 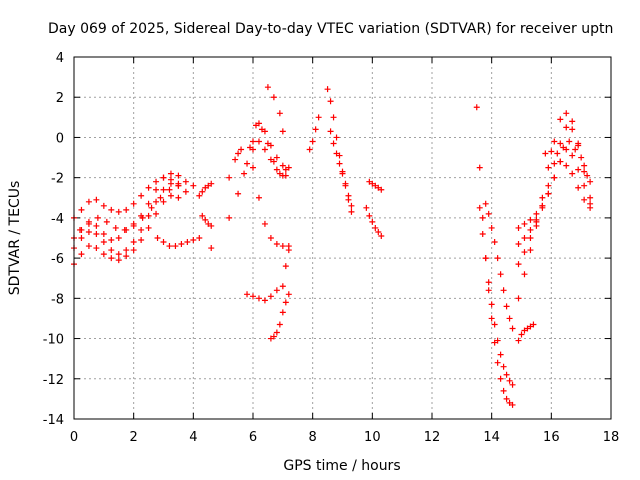 What do you see at coordinates (53, 420) in the screenshot?
I see `y-tick-label: -14` at bounding box center [53, 420].